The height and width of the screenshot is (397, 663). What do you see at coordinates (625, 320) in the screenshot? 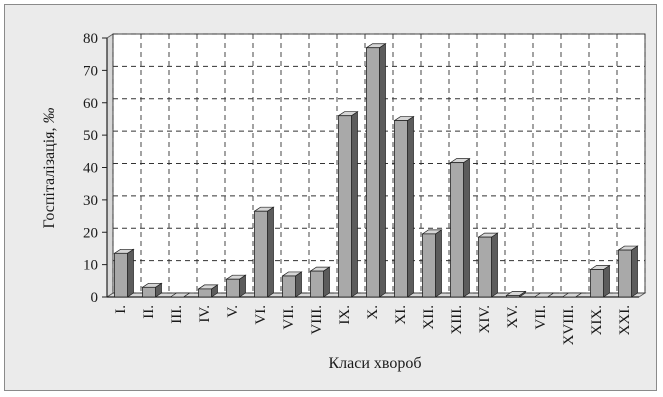
I see `x-tick-label: XXI.` at bounding box center [625, 320].